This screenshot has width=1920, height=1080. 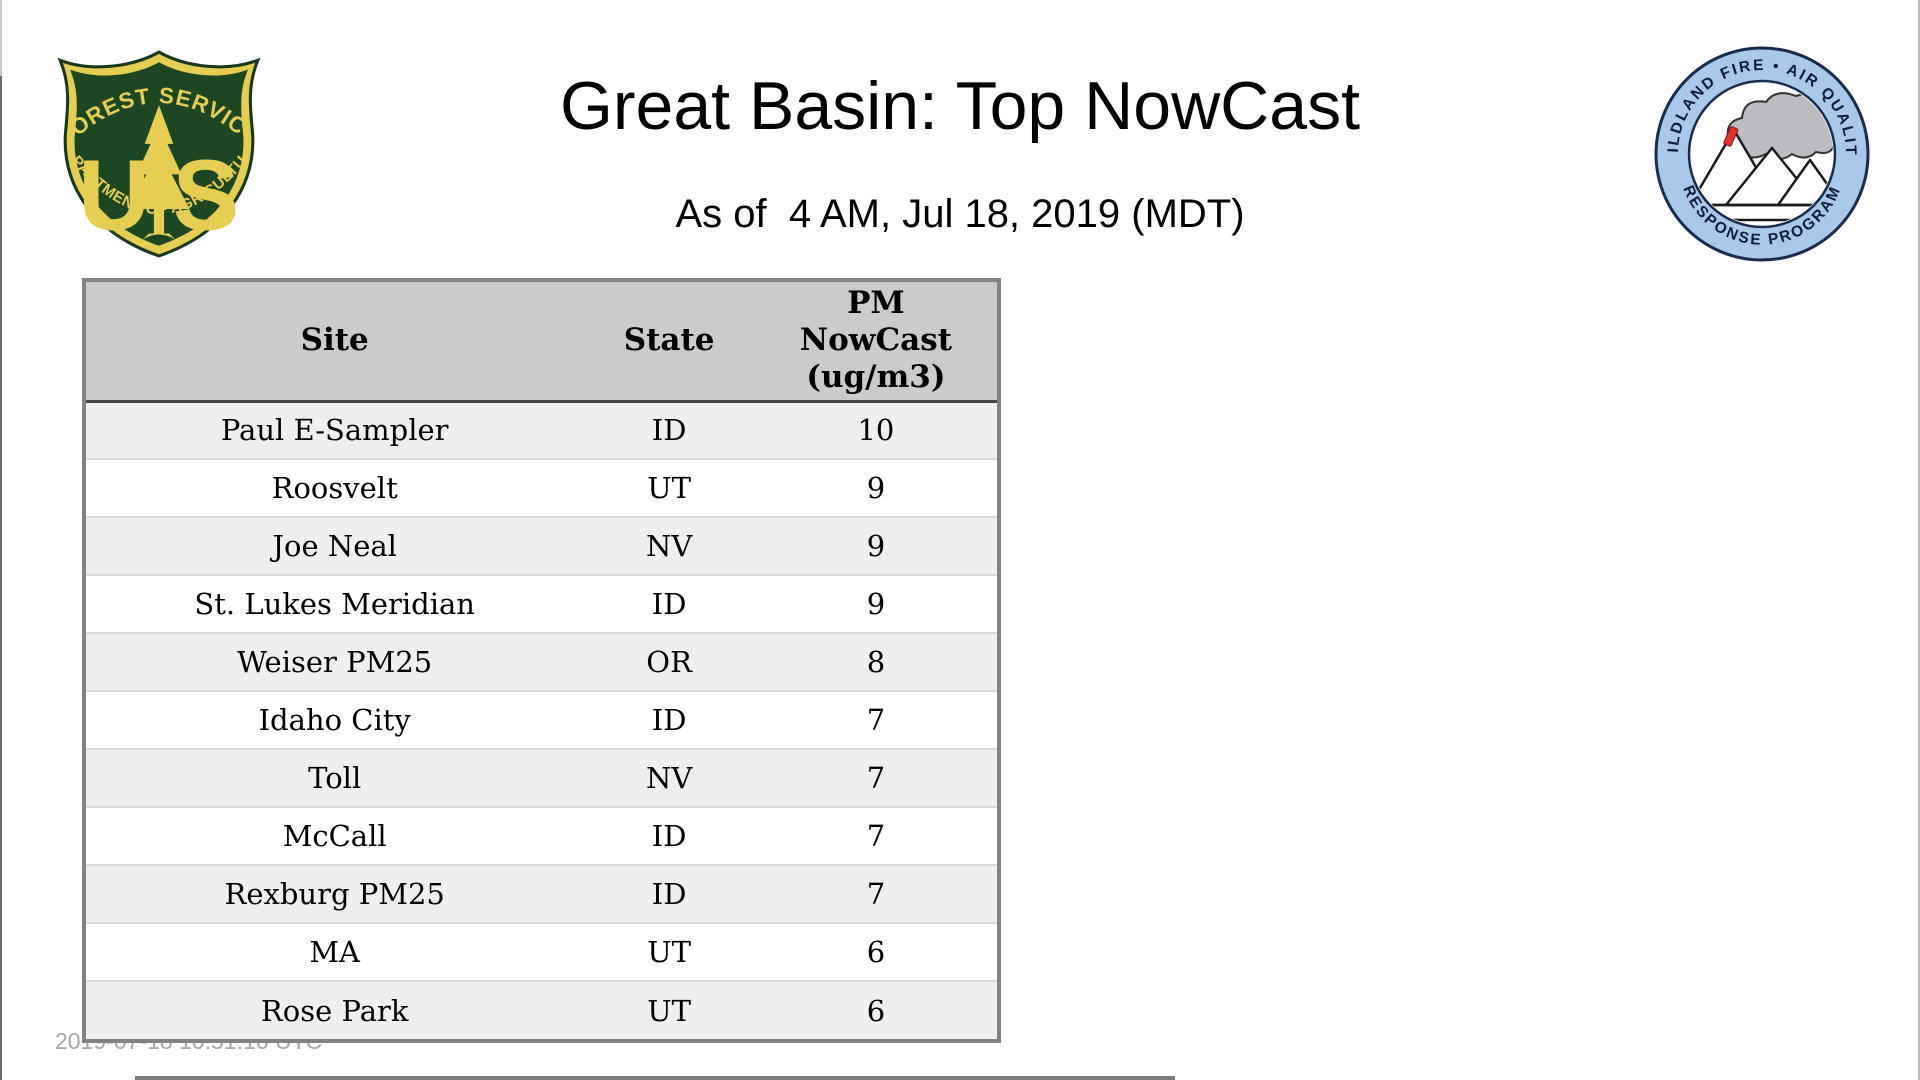 I want to click on window-edge-right, so click(x=1919, y=540).